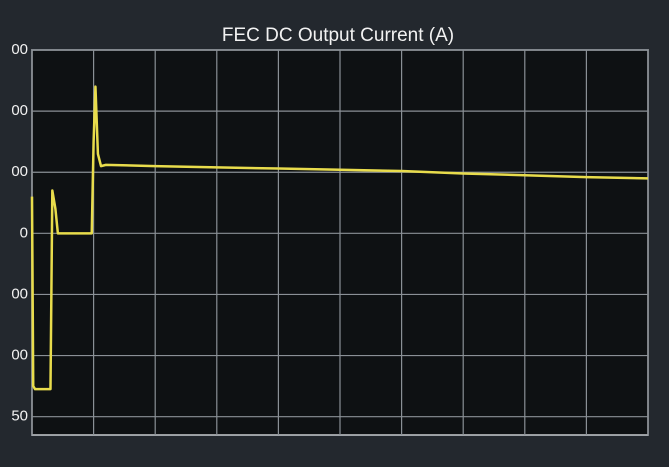 This screenshot has height=467, width=669. I want to click on chart-title: FEC DC Output Current (A), so click(338, 35).